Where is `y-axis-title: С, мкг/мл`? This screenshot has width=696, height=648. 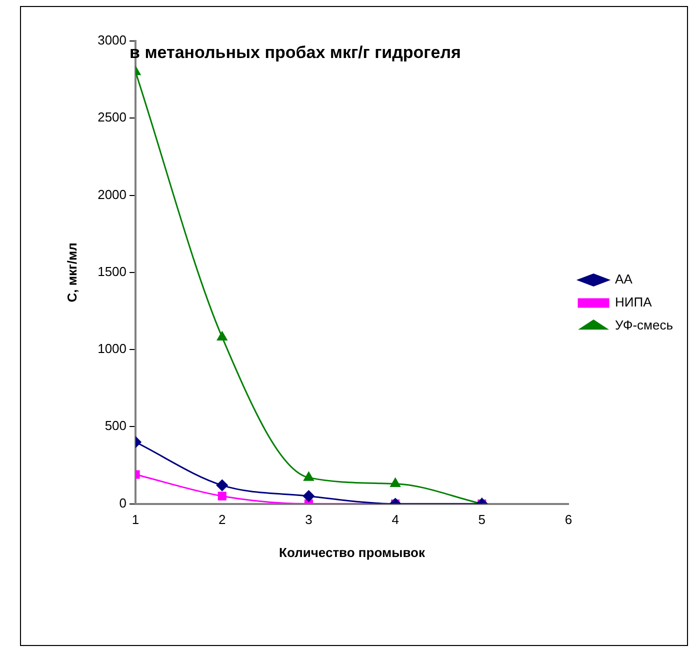 y-axis-title: С, мкг/мл is located at coordinates (72, 272).